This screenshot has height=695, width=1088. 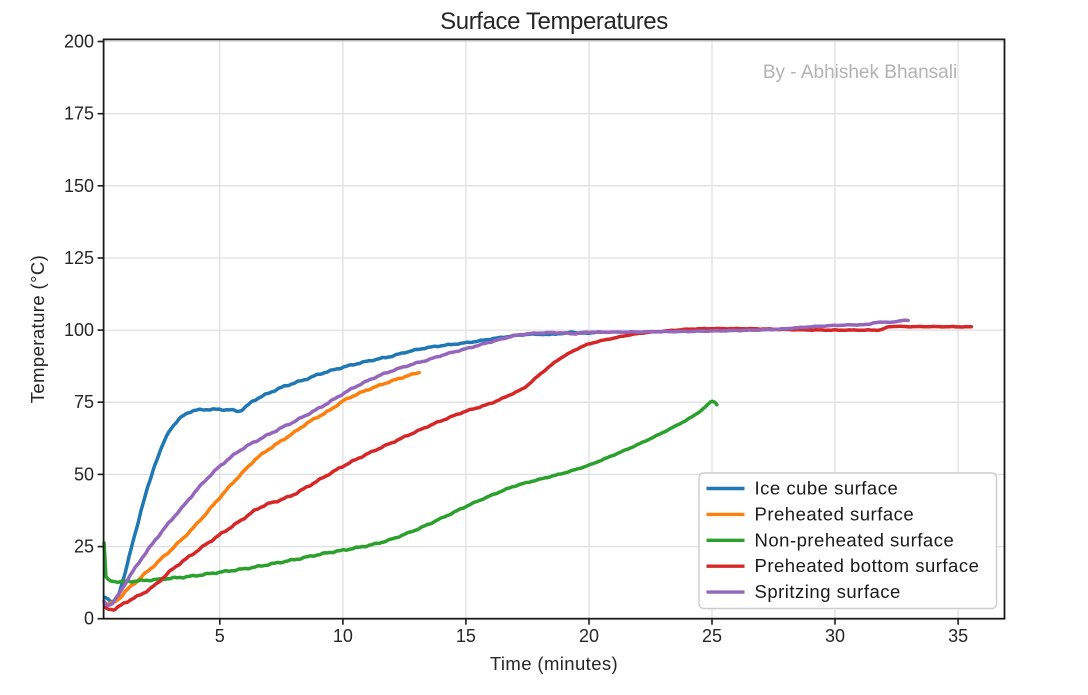 What do you see at coordinates (84, 474) in the screenshot?
I see `svg-text: 50` at bounding box center [84, 474].